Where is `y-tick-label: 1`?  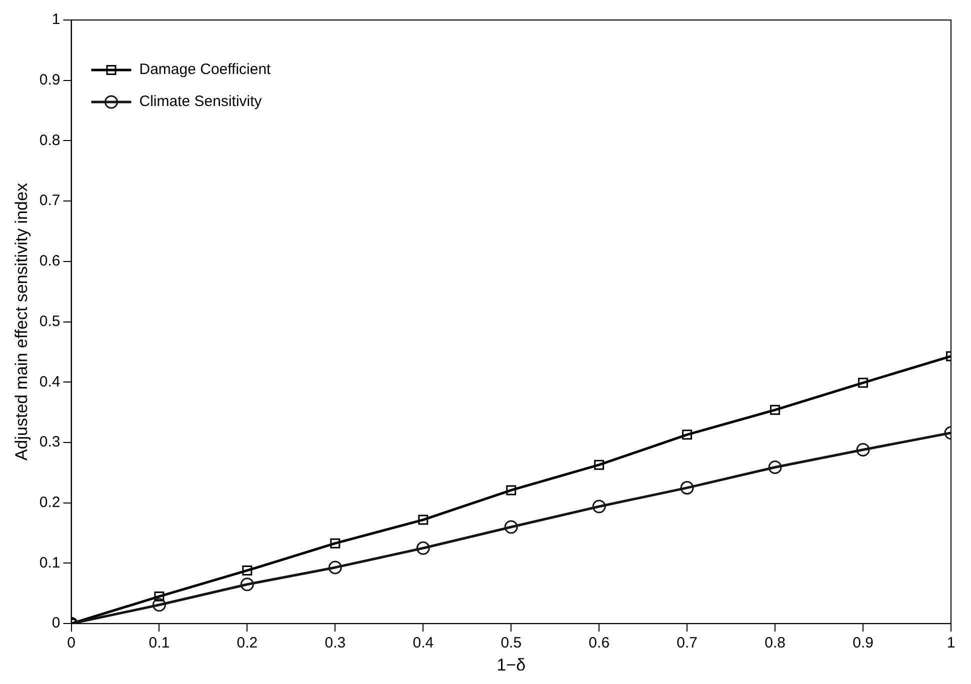
y-tick-label: 1 is located at coordinates (56, 19).